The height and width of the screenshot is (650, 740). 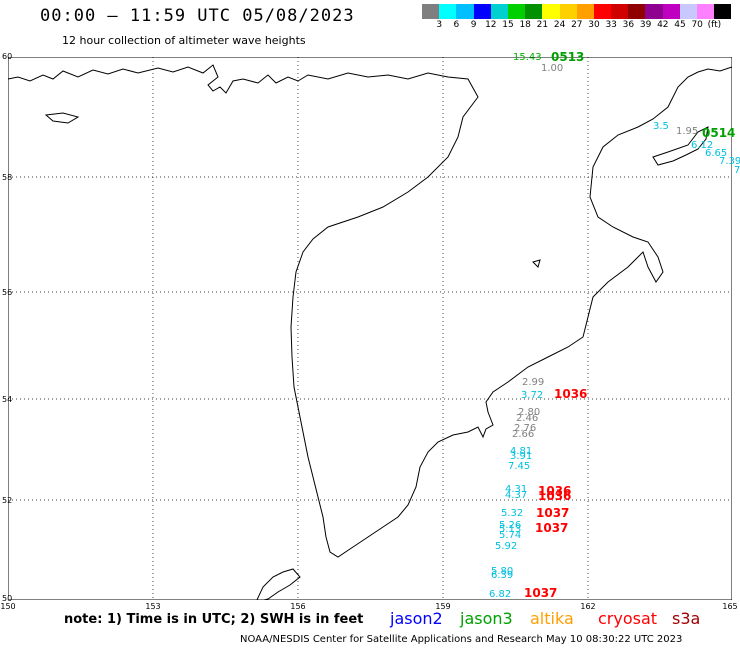 I want to click on wave-height-value: 5.92, so click(x=506, y=546).